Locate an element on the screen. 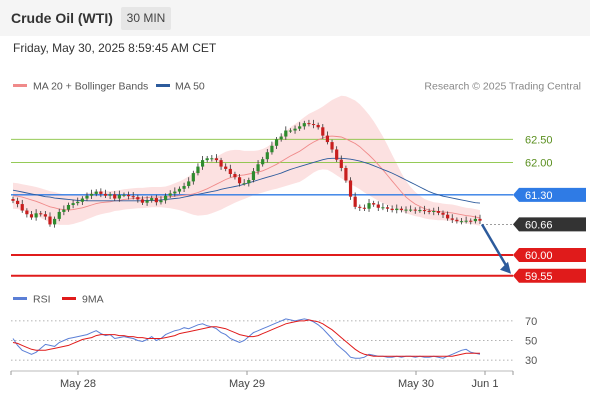 This screenshot has height=400, width=590. bollinger-legend-label: MA 20 + Bollinger Bands is located at coordinates (90, 87).